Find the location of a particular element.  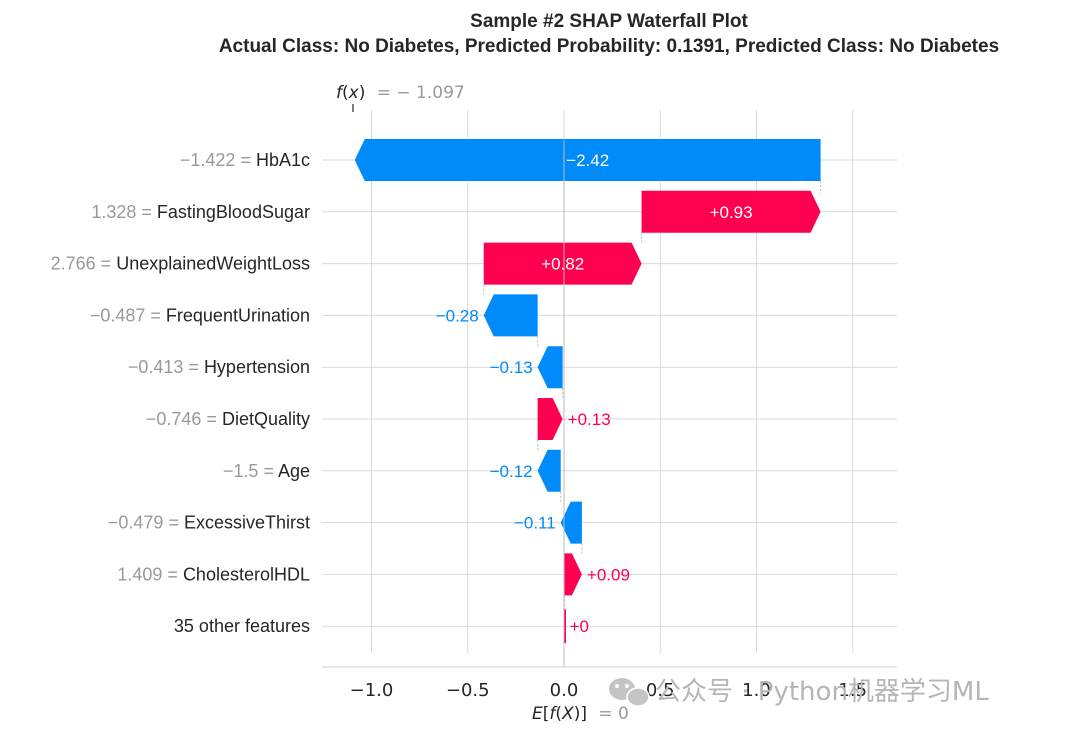

bar-value-label: −0.11 is located at coordinates (535, 523).